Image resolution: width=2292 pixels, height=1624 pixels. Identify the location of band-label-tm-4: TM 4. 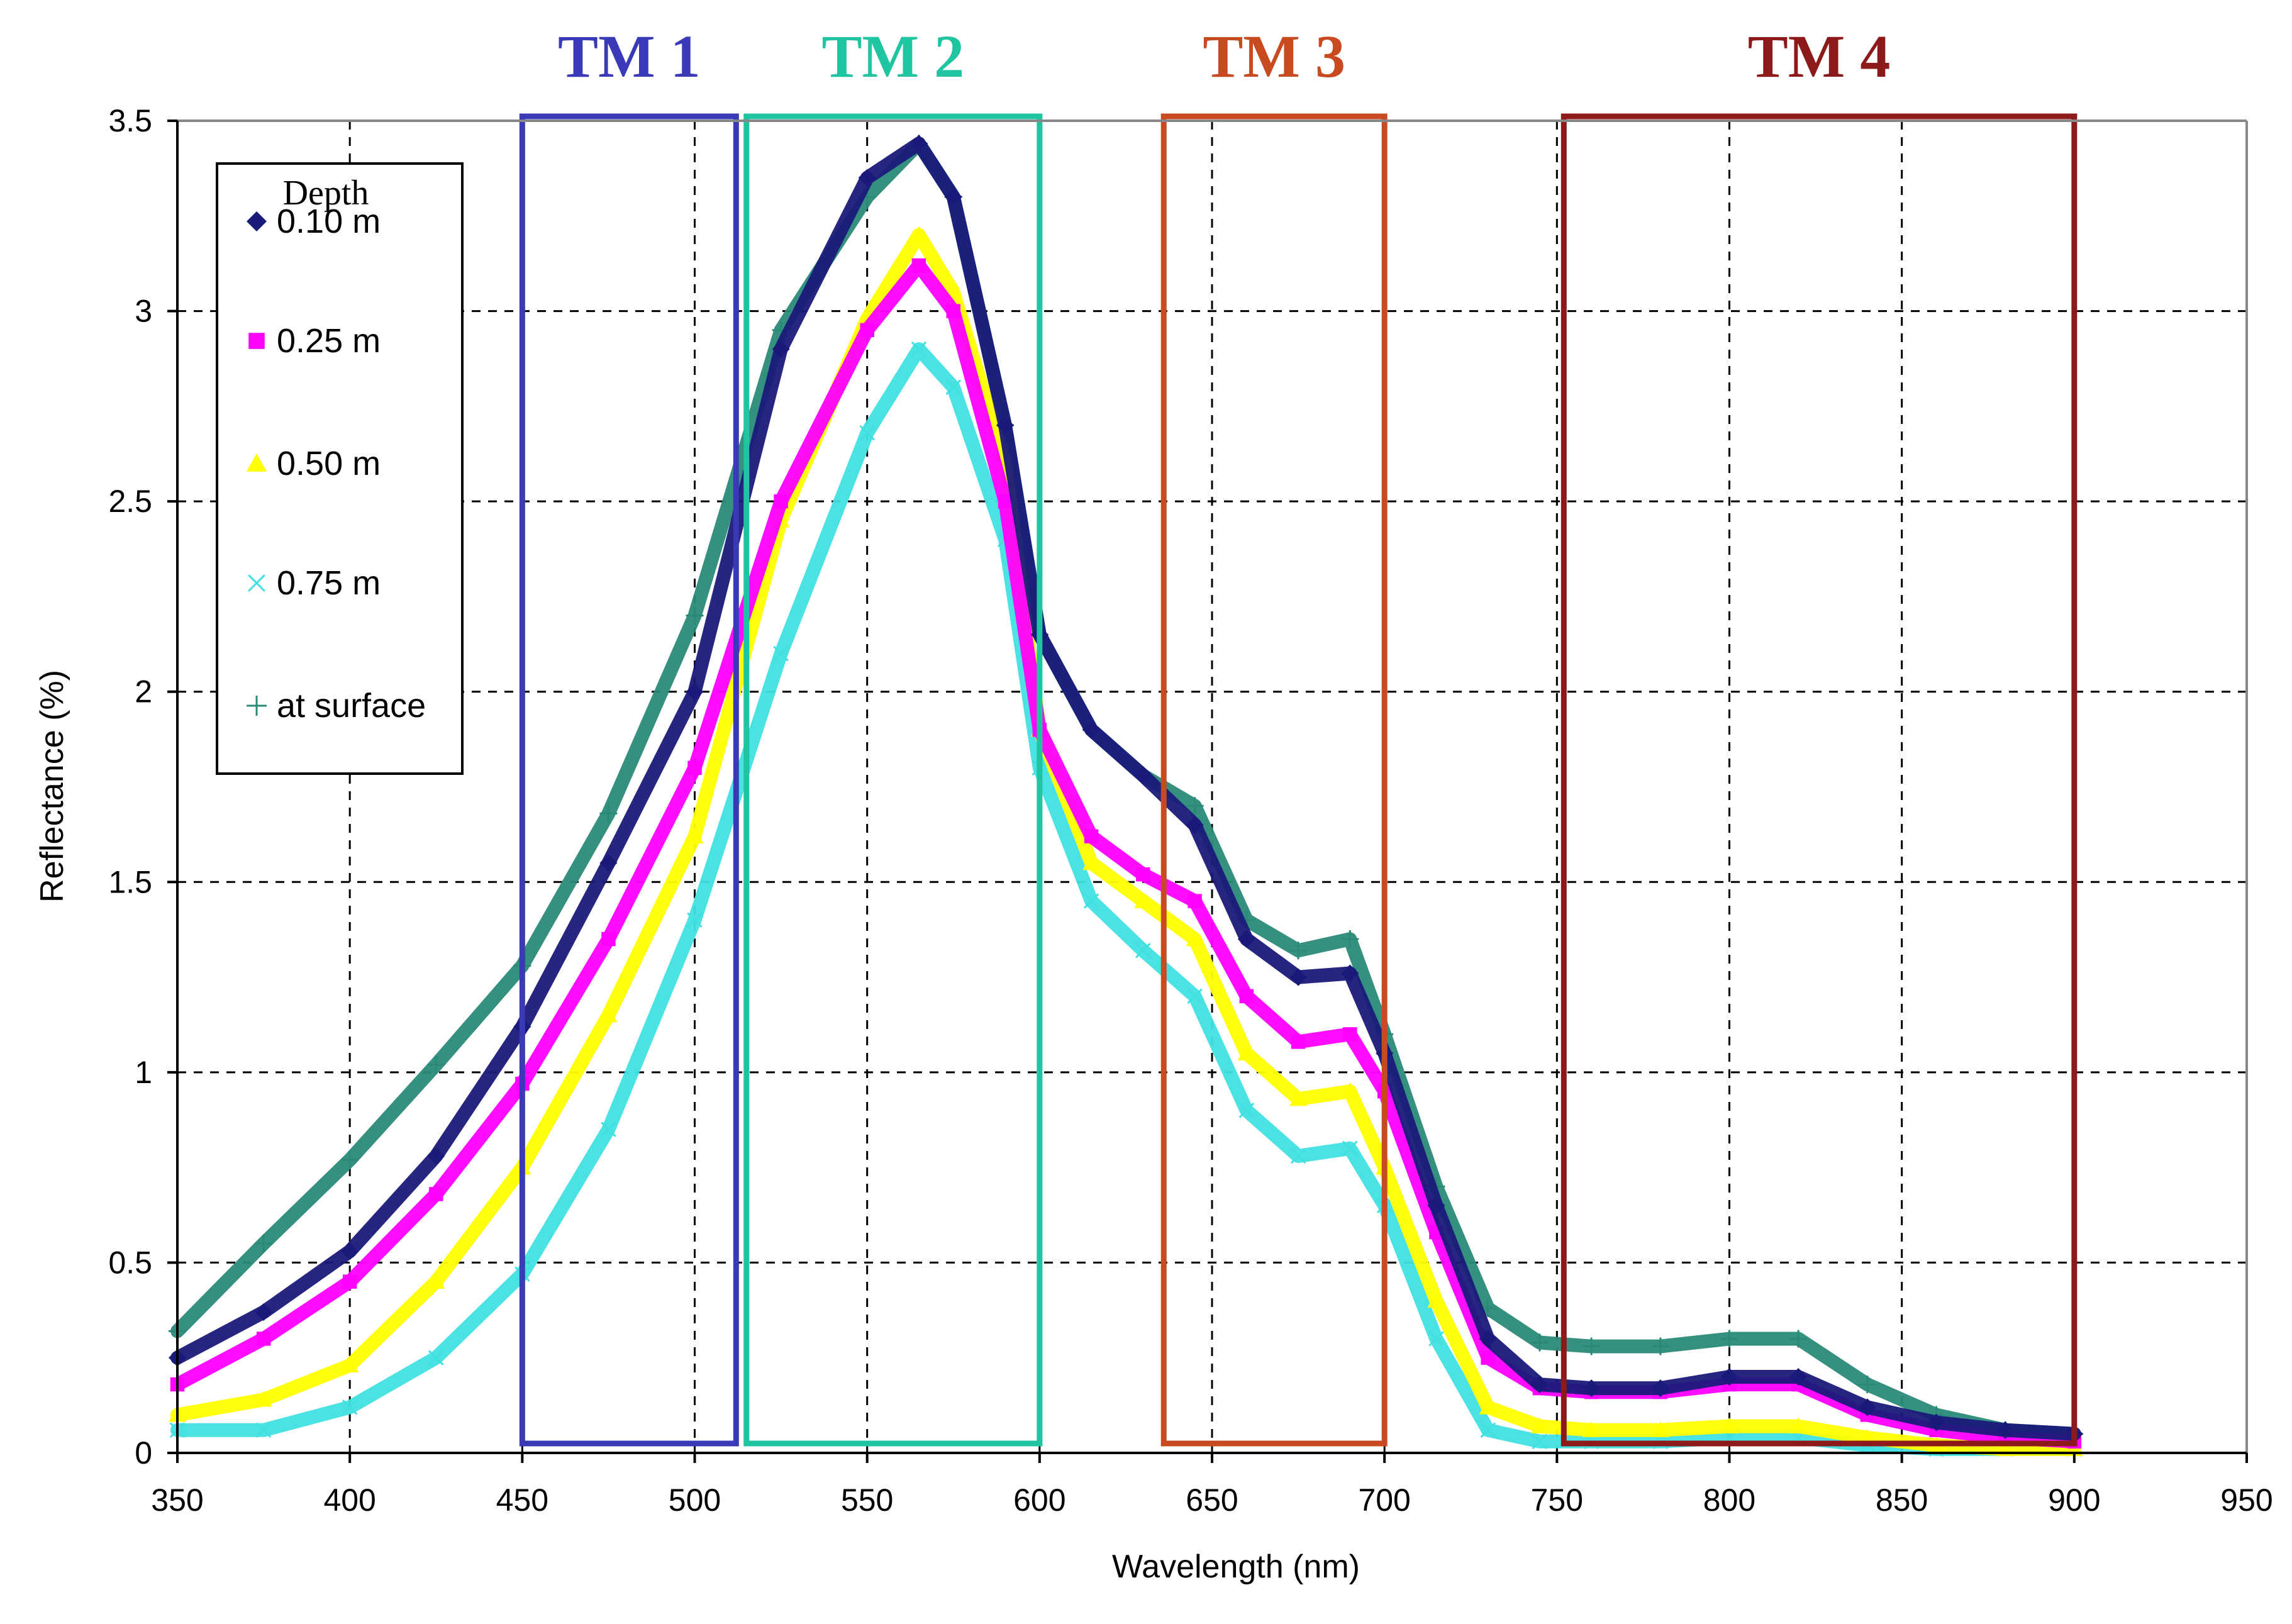
(1819, 56).